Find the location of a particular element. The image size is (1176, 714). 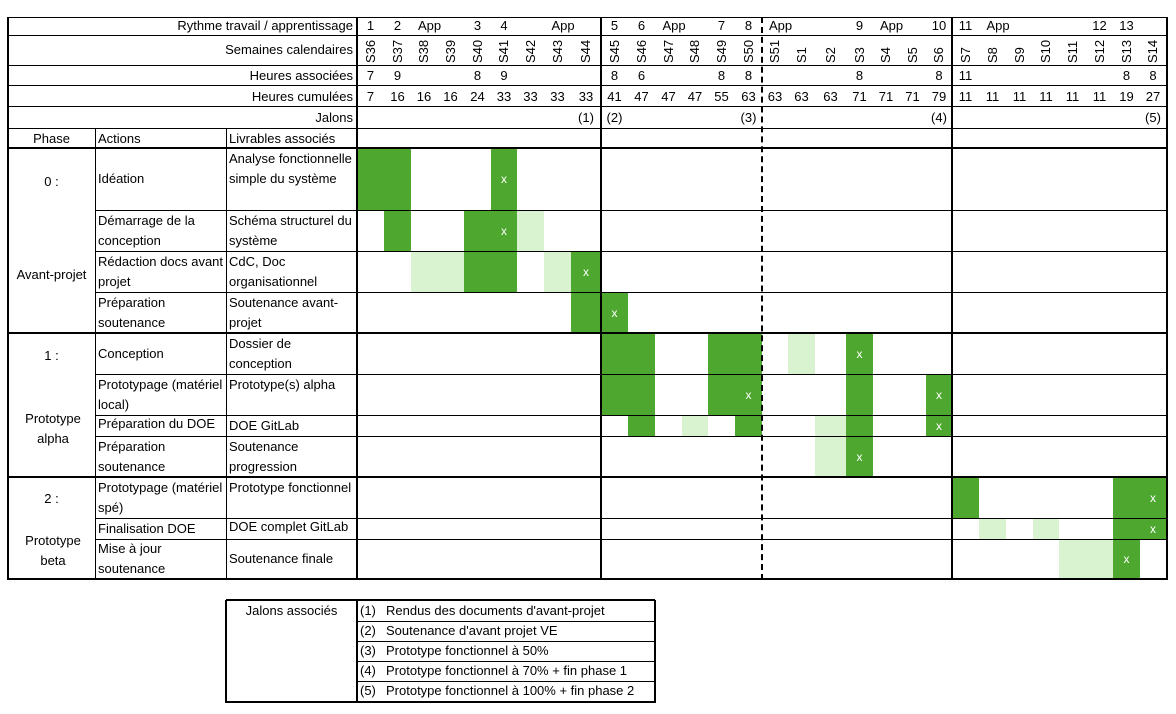

table-border is located at coordinates (1167, 298).